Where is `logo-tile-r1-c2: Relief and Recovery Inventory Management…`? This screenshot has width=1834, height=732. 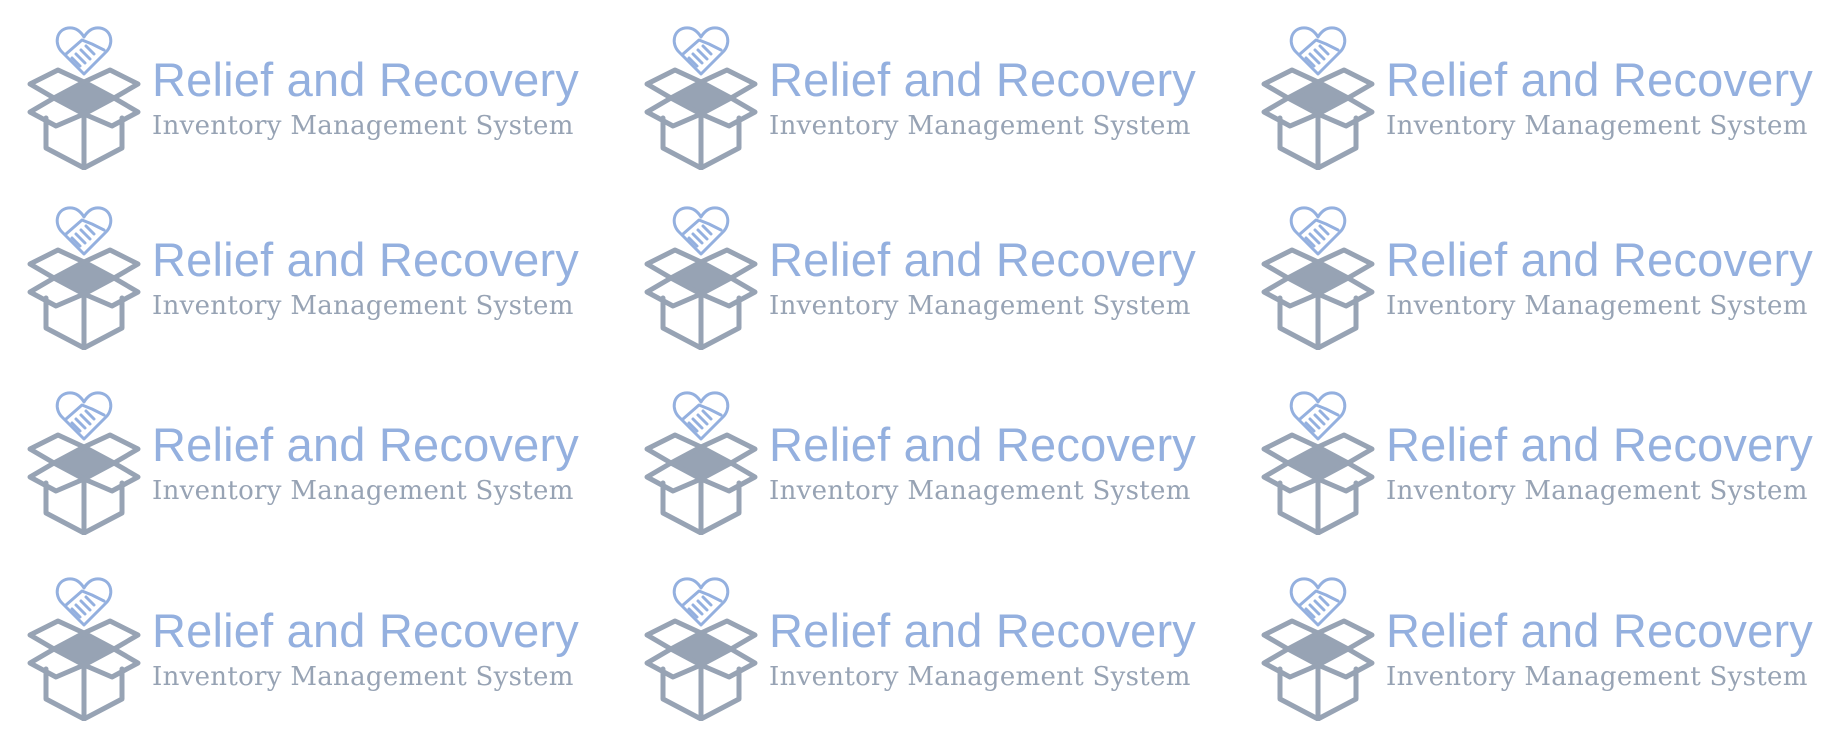
logo-tile-r1-c2: Relief and Recovery Inventory Management… is located at coordinates (912, 85).